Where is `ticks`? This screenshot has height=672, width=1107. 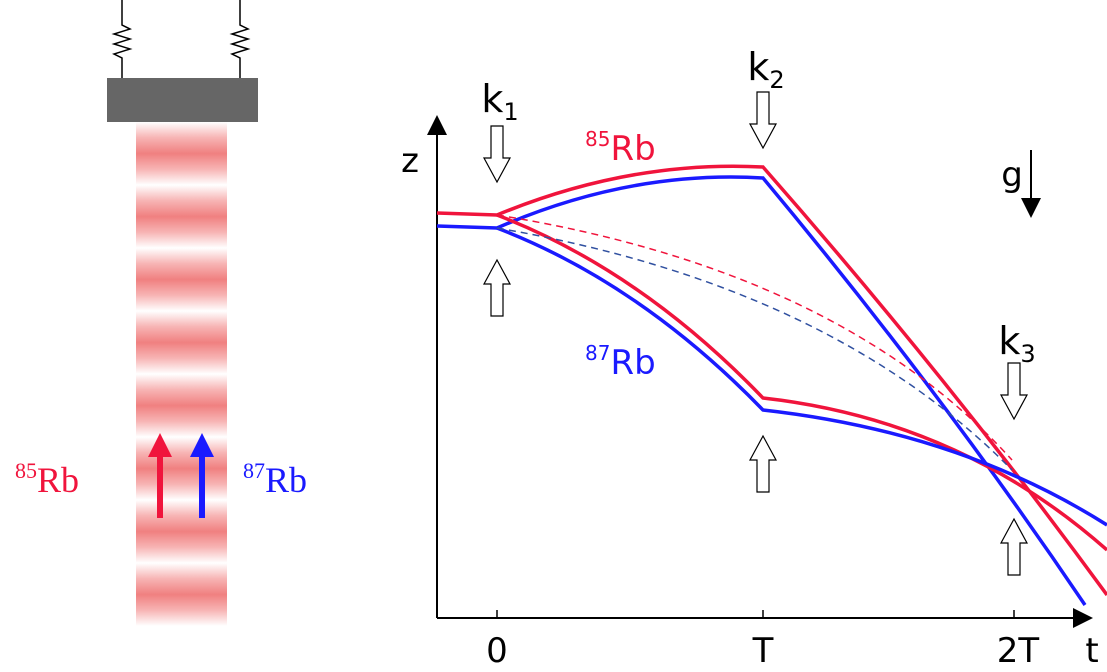 ticks is located at coordinates (755, 614).